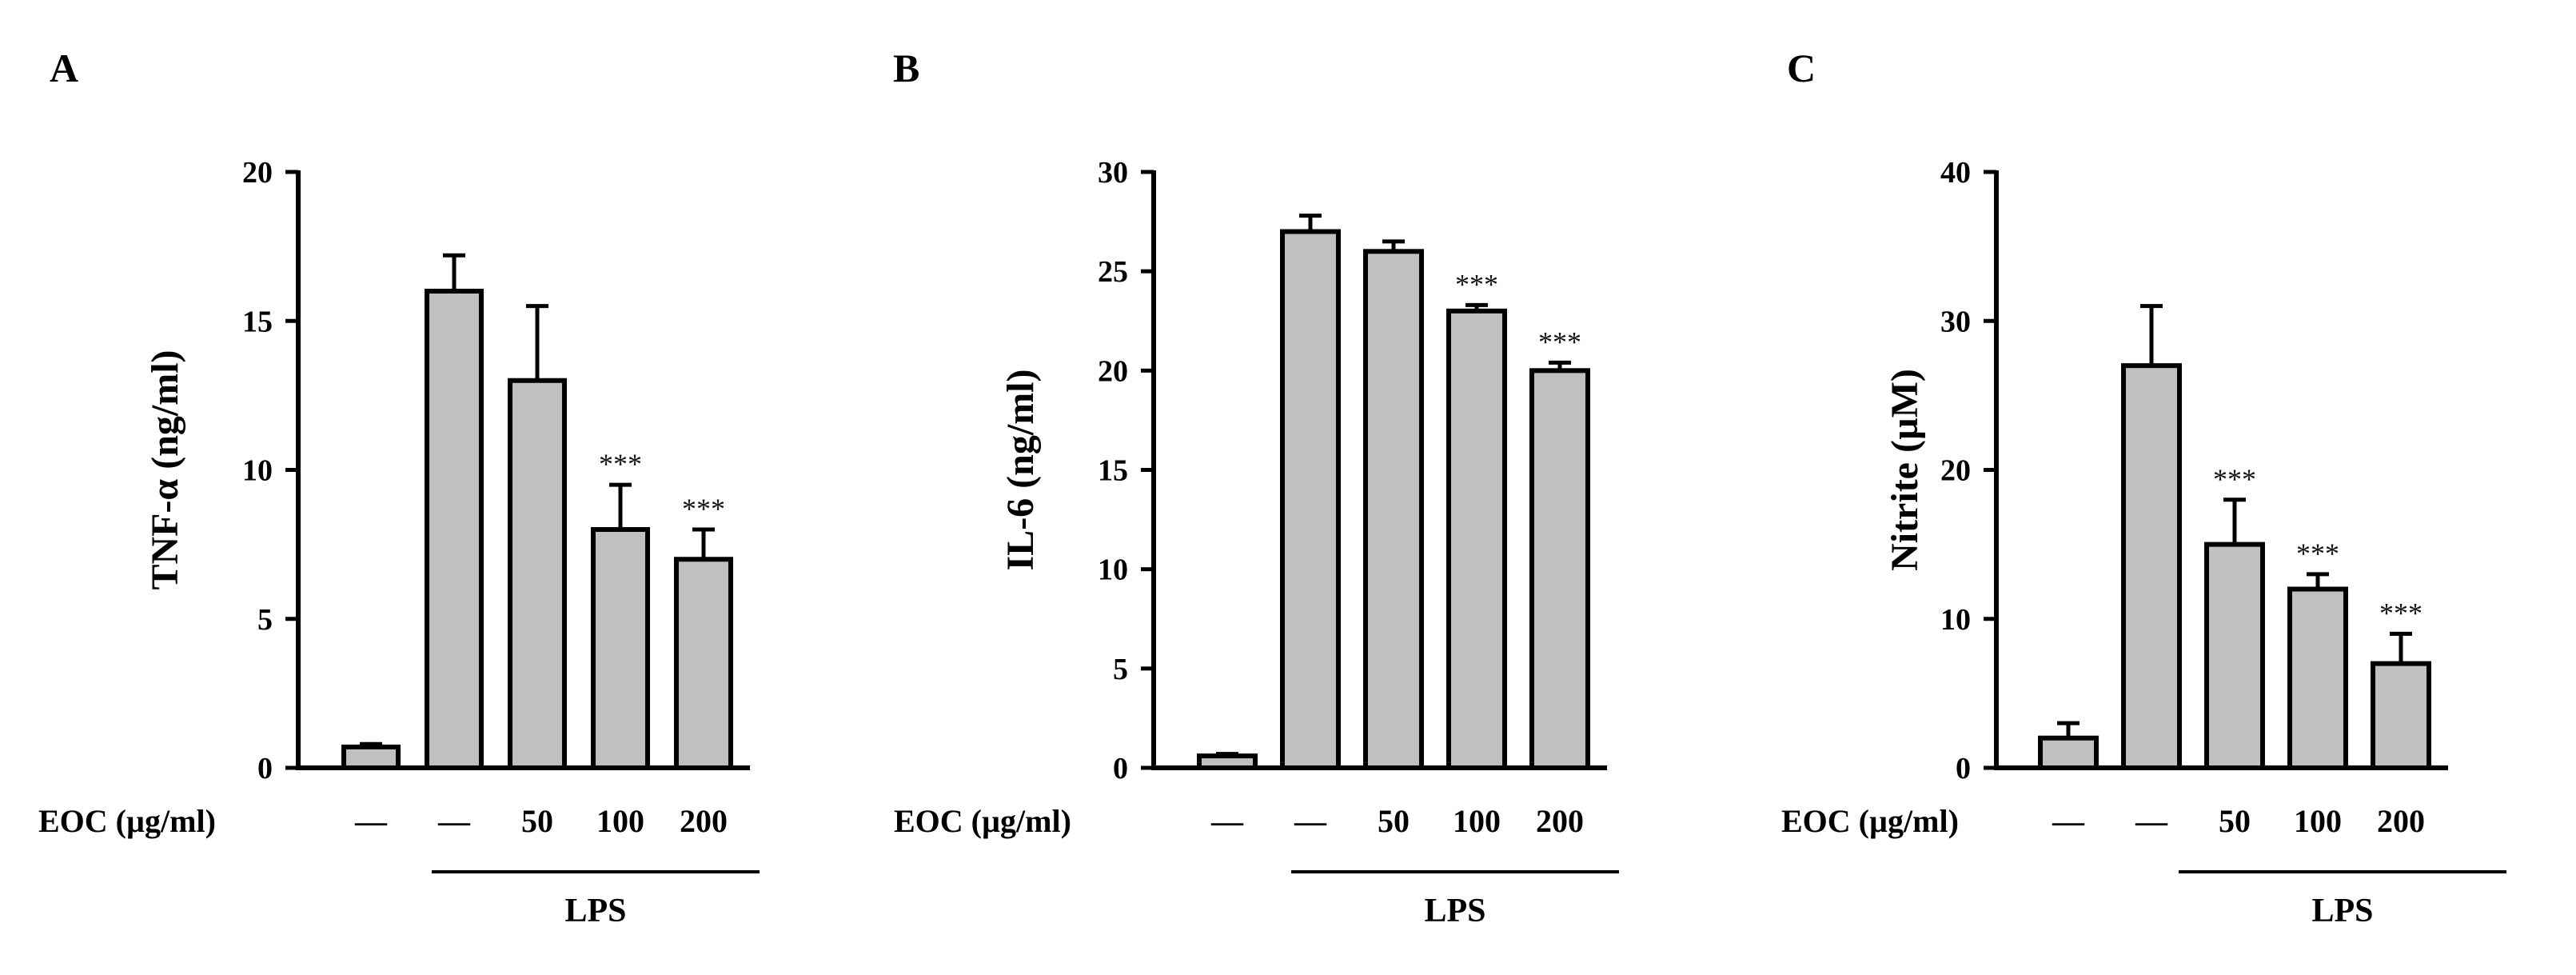  What do you see at coordinates (1021, 470) in the screenshot?
I see `y-axis-label: IL-6 (ng/ml)` at bounding box center [1021, 470].